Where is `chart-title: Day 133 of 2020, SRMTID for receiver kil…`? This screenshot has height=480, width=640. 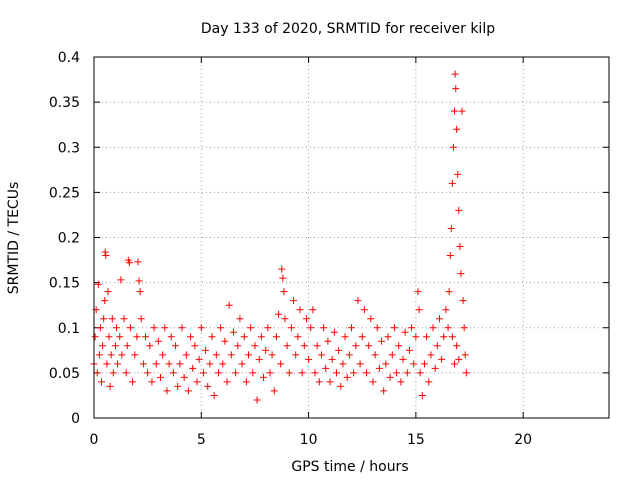 chart-title: Day 133 of 2020, SRMTID for receiver kil… is located at coordinates (348, 29).